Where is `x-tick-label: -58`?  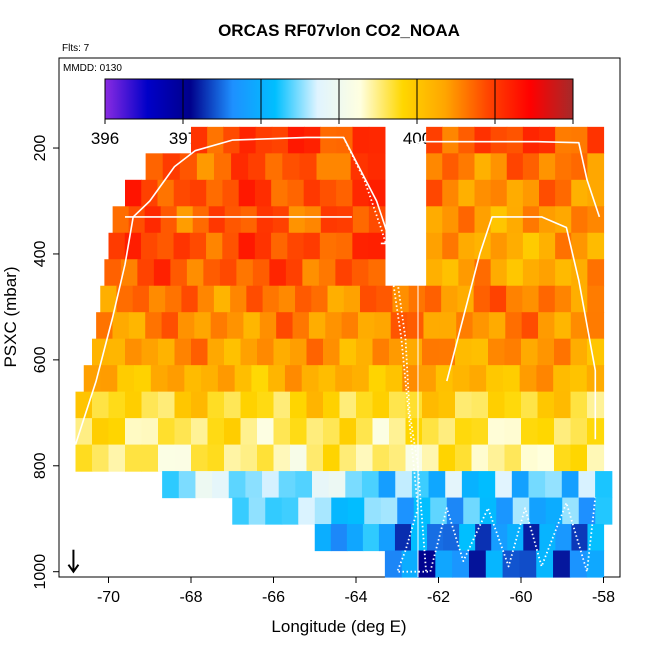
x-tick-label: -58 is located at coordinates (603, 597).